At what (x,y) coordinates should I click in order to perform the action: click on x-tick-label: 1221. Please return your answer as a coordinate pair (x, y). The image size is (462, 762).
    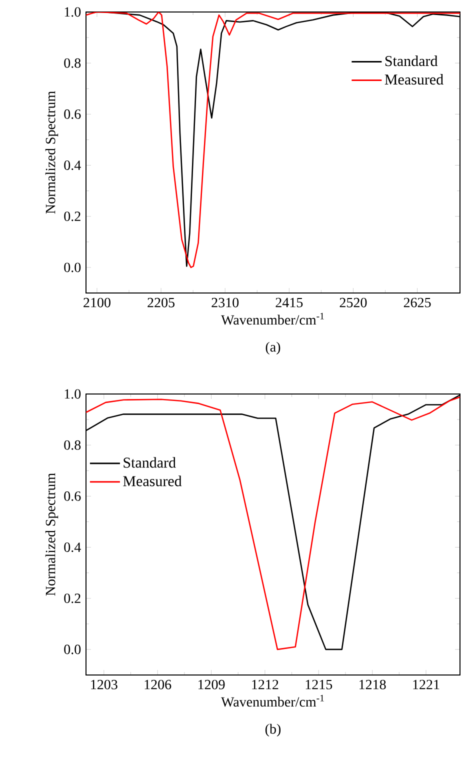
    Looking at the image, I should click on (426, 685).